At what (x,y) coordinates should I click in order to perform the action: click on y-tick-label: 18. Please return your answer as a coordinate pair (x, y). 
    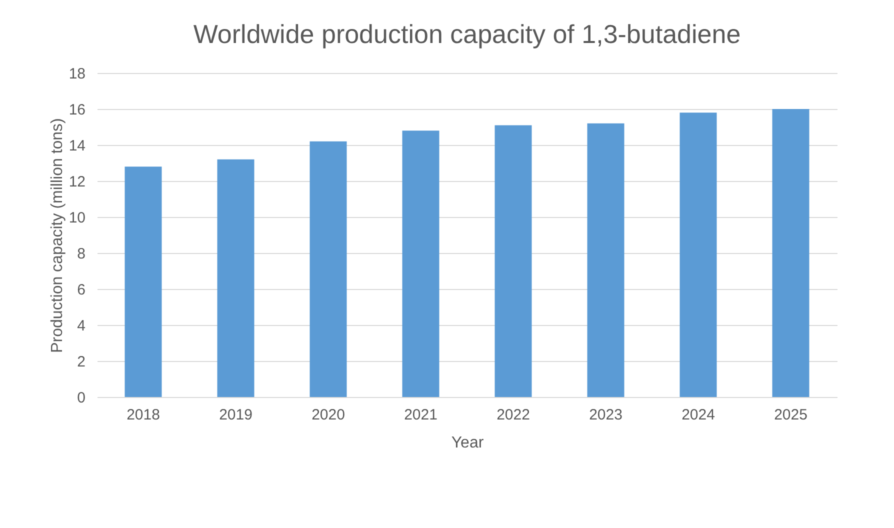
    Looking at the image, I should click on (77, 74).